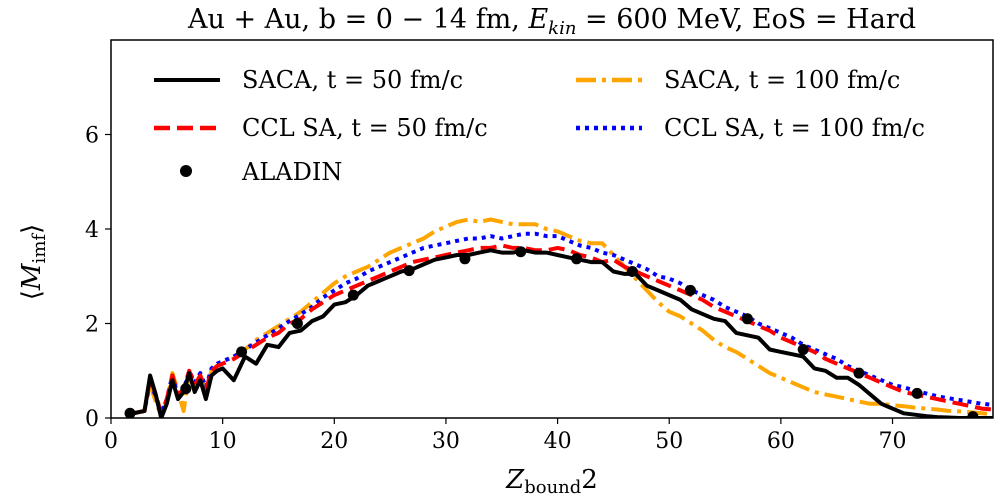 The image size is (996, 498). What do you see at coordinates (92, 419) in the screenshot?
I see `y-tick-label: 0` at bounding box center [92, 419].